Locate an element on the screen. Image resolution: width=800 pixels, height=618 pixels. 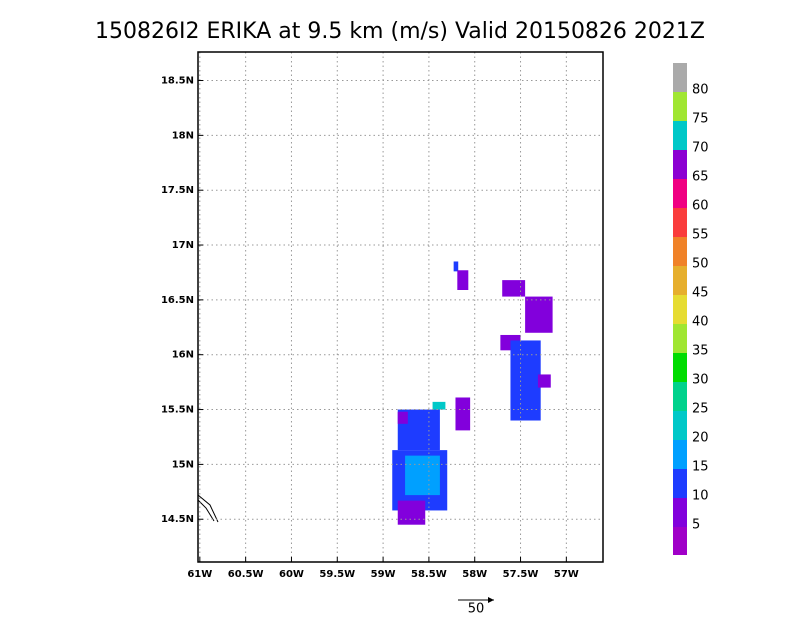
y-tick-label: 14.5N is located at coordinates (177, 519).